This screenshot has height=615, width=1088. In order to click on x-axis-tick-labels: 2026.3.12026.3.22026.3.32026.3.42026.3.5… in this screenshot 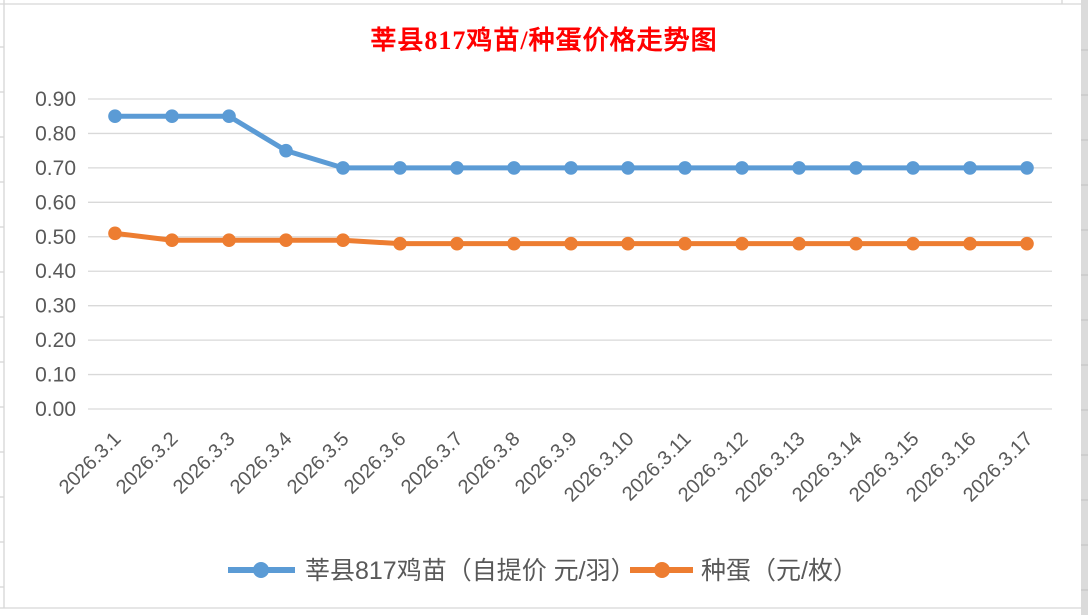, I will do `click(546, 467)`.